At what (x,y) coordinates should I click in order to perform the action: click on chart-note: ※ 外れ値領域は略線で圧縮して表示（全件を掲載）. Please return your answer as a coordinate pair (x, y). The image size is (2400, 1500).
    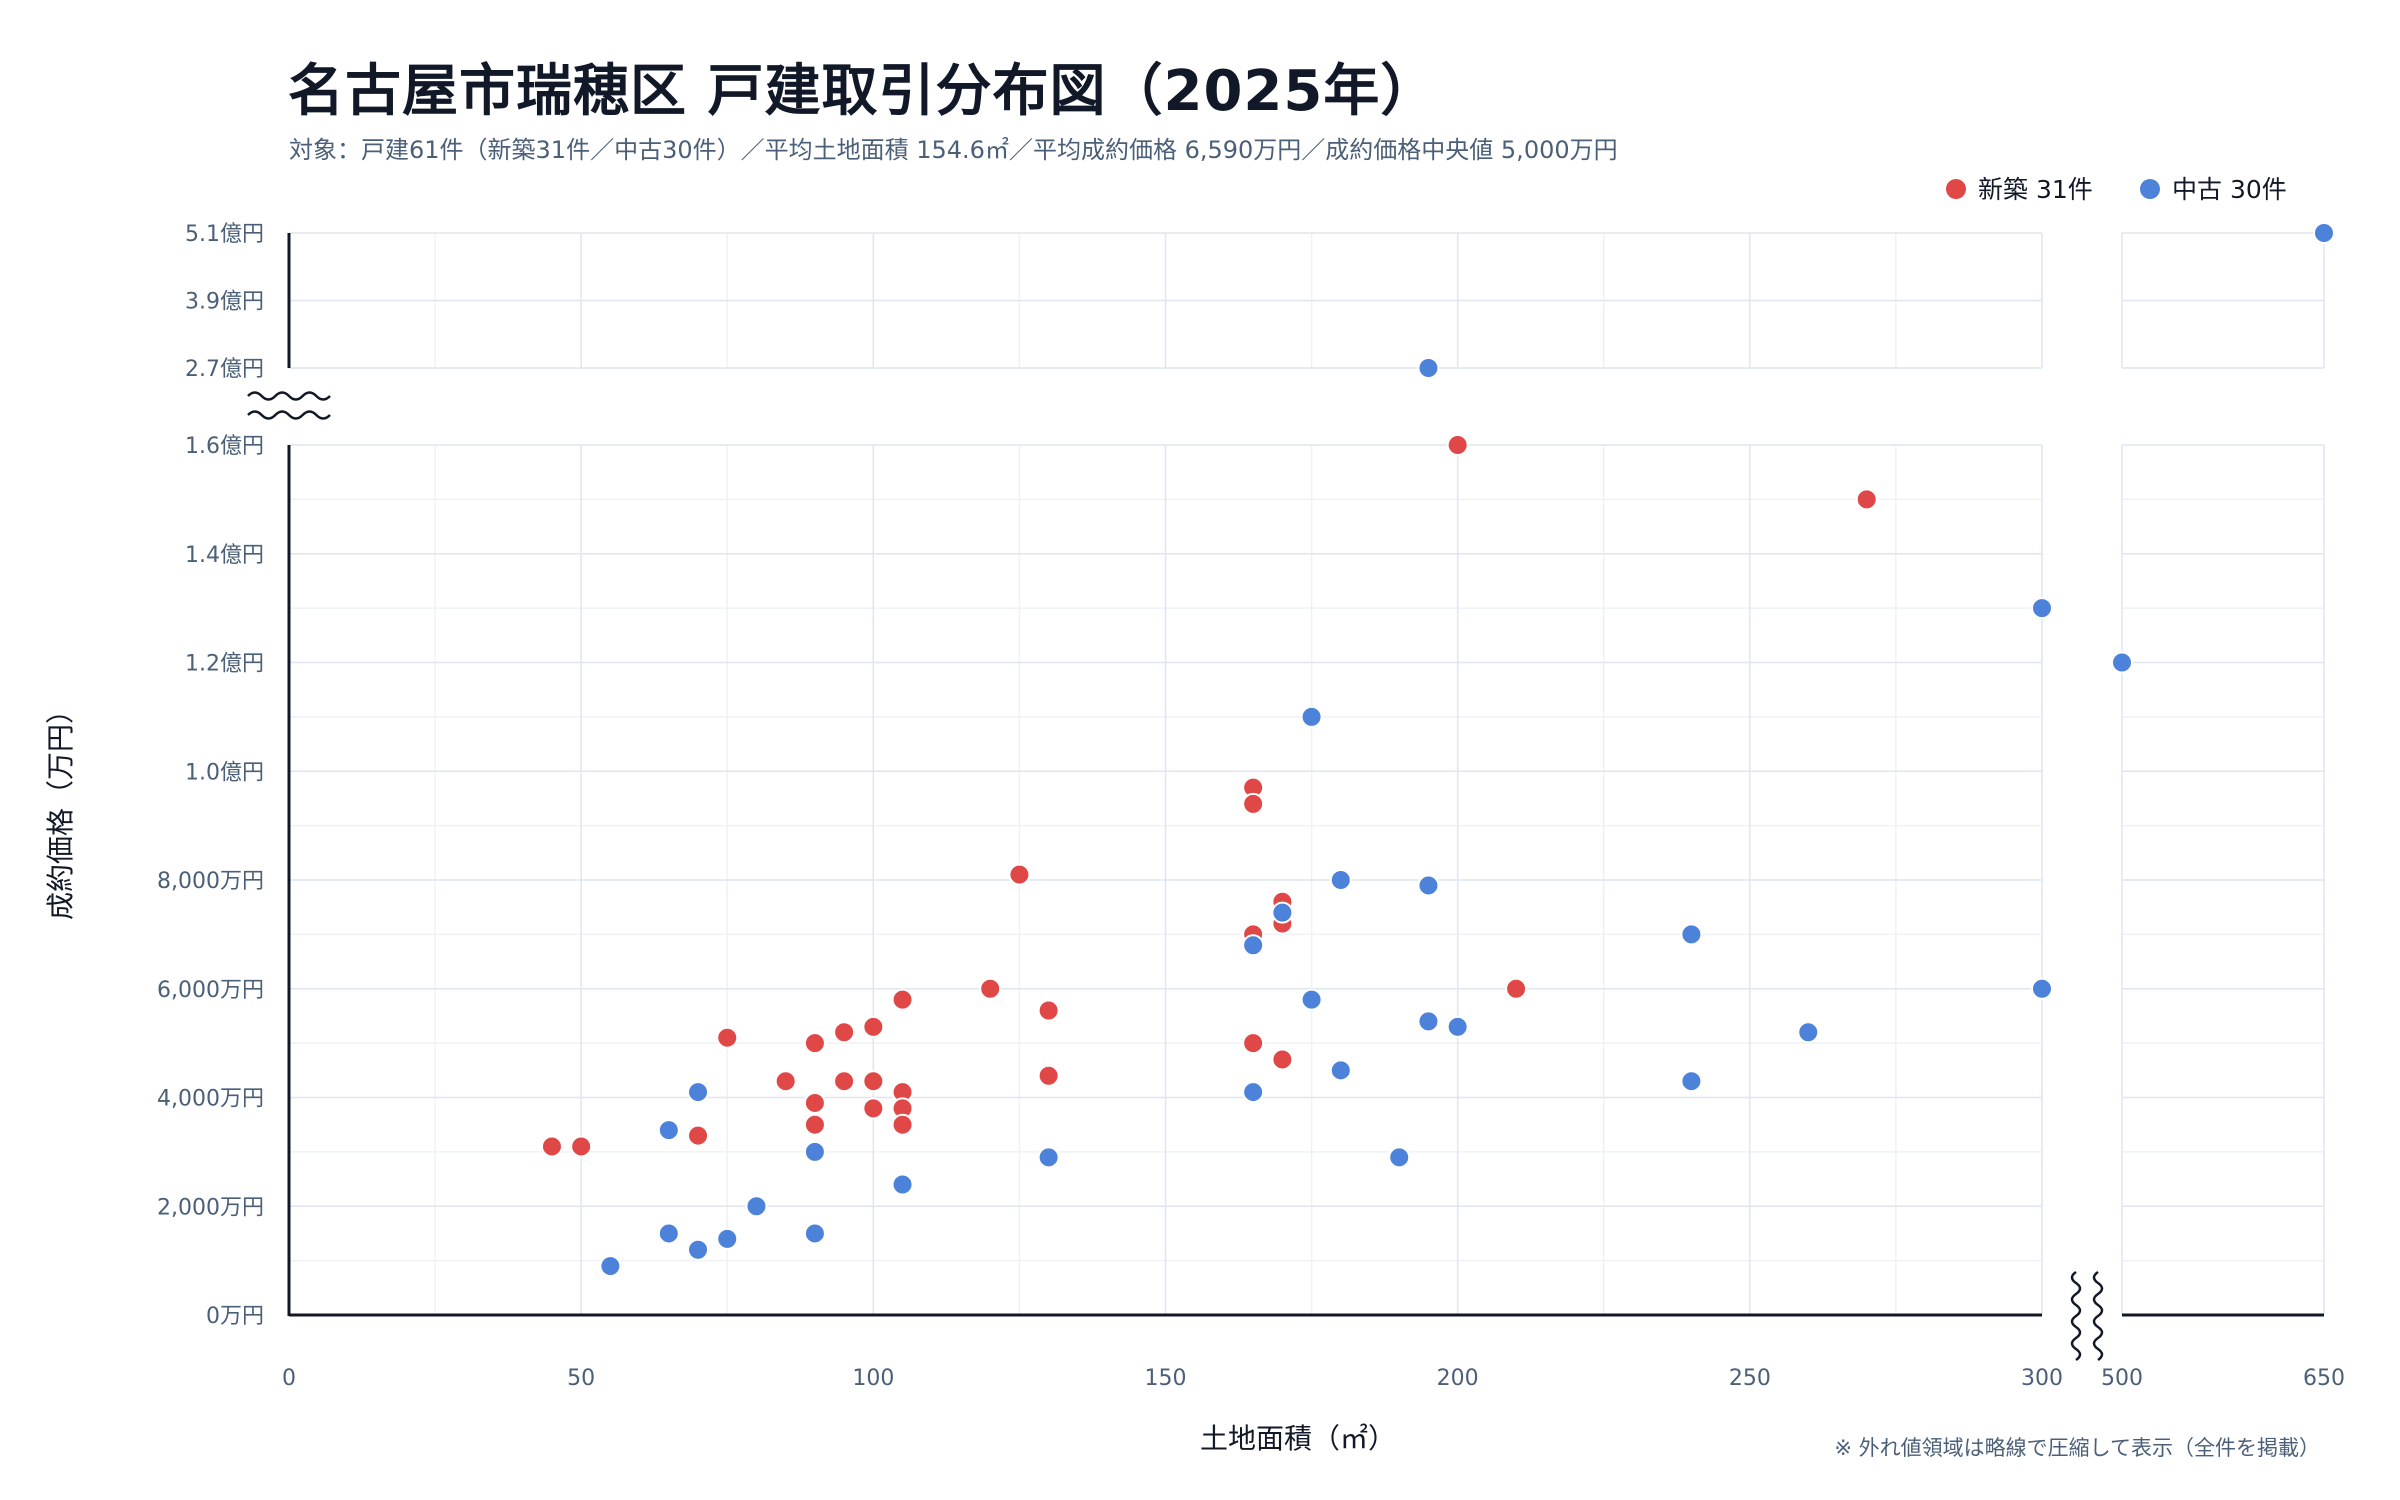
    Looking at the image, I should click on (2077, 1448).